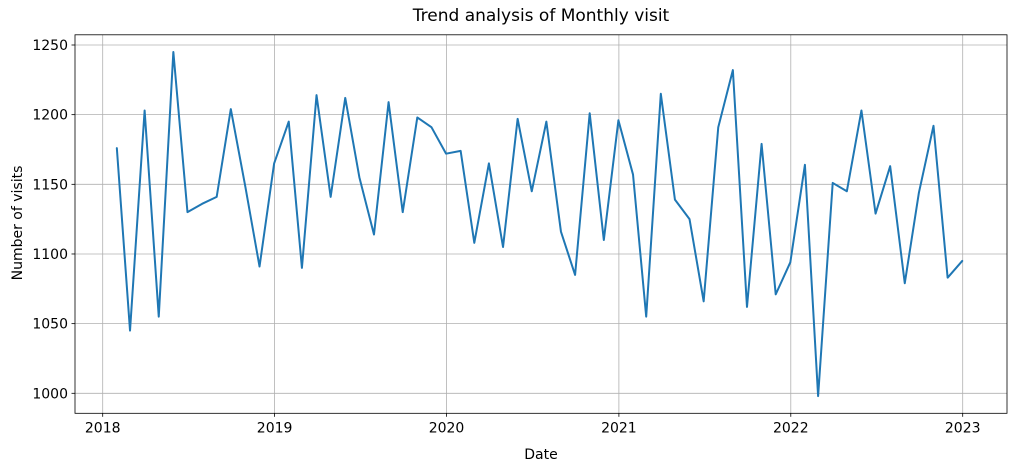 This screenshot has height=470, width=1014. What do you see at coordinates (963, 428) in the screenshot?
I see `x-tick-label: 2023` at bounding box center [963, 428].